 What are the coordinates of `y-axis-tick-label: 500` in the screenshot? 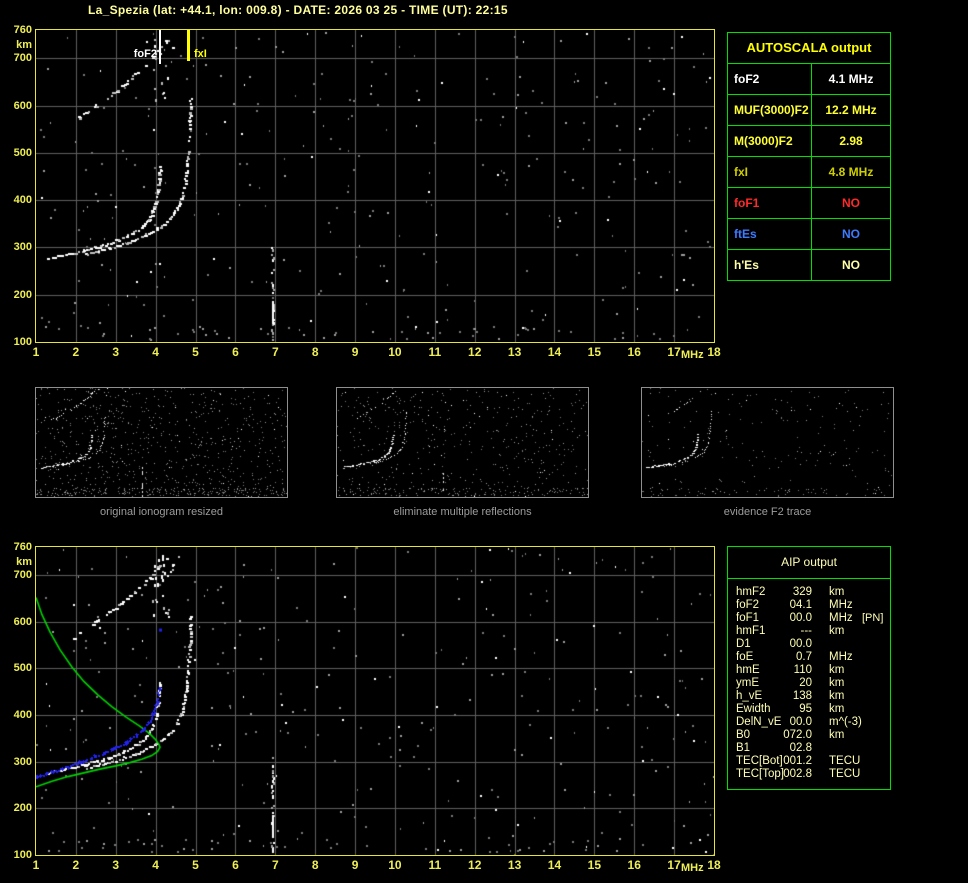 It's located at (22, 668).